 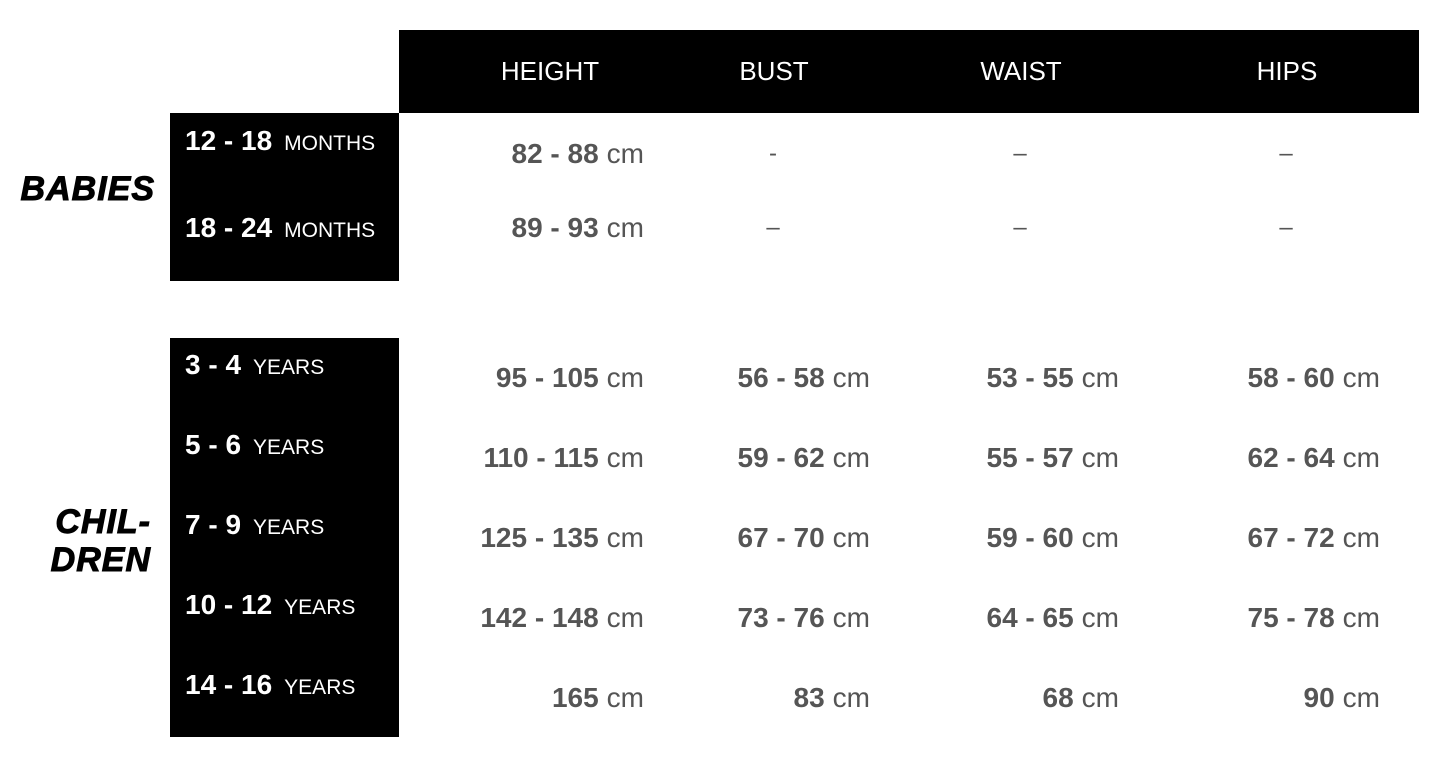 I want to click on age-label: 10 - 12 YEARS, so click(x=270, y=605).